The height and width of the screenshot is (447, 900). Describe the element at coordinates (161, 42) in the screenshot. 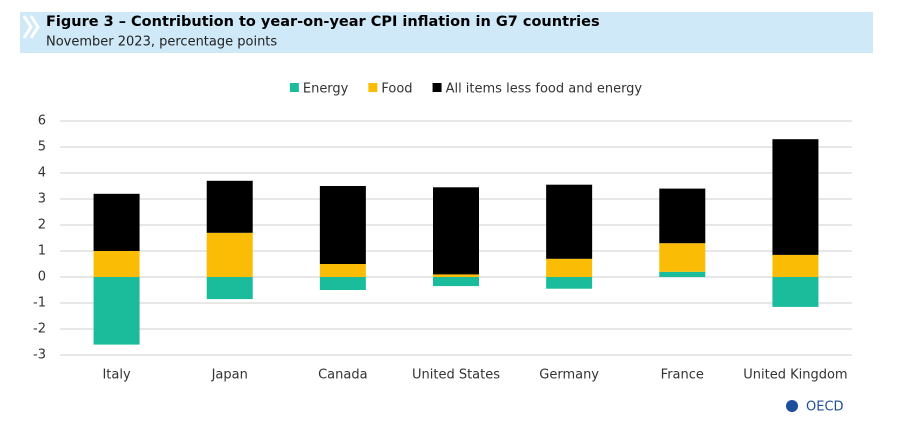

I see `chart-subtitle: November 2023, percentage points` at that location.